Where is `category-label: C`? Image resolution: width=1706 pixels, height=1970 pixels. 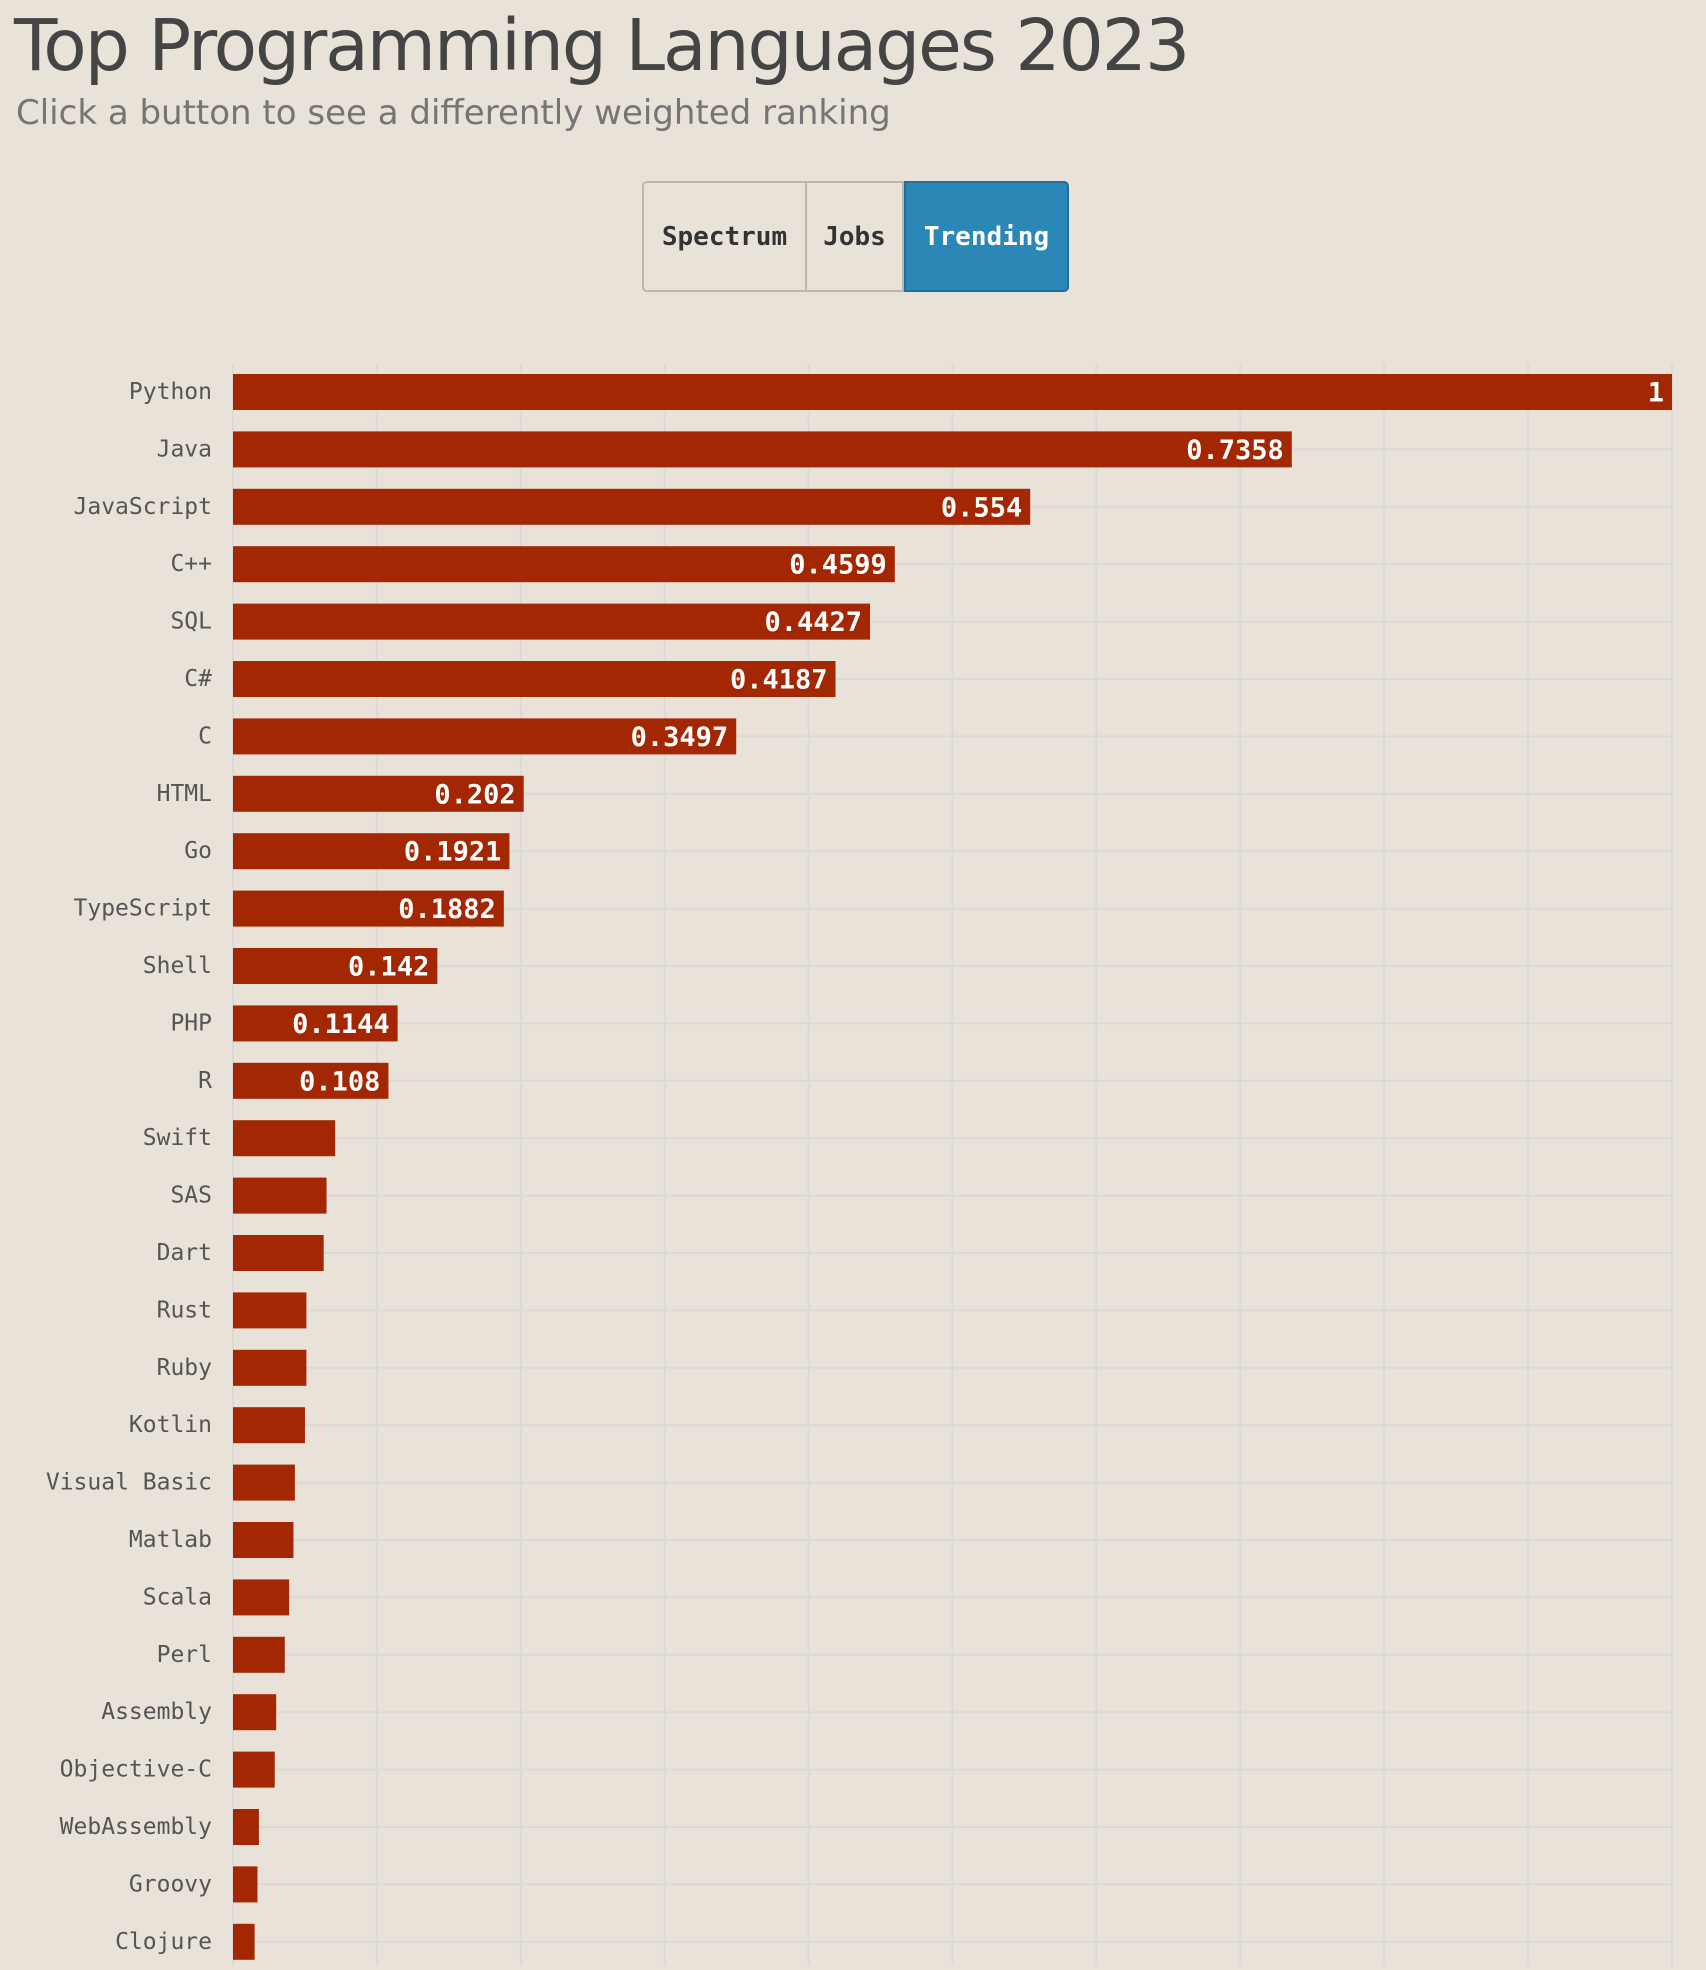
category-label: C is located at coordinates (205, 736).